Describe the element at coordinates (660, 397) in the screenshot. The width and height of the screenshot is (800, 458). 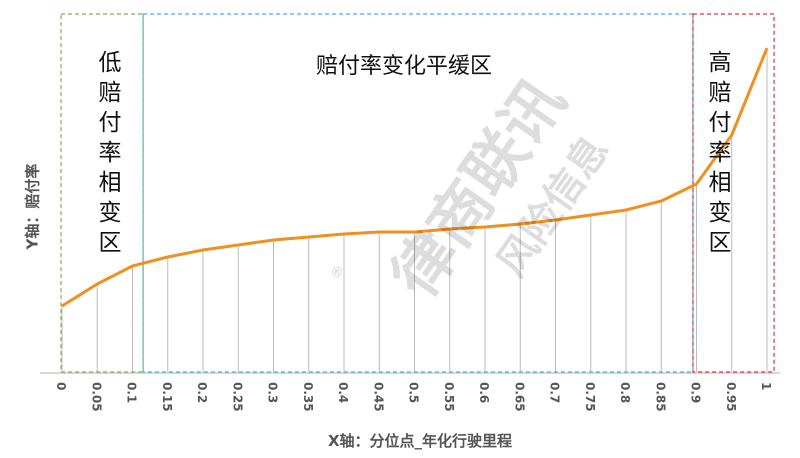
I see `x-tick-label: 0.85` at that location.